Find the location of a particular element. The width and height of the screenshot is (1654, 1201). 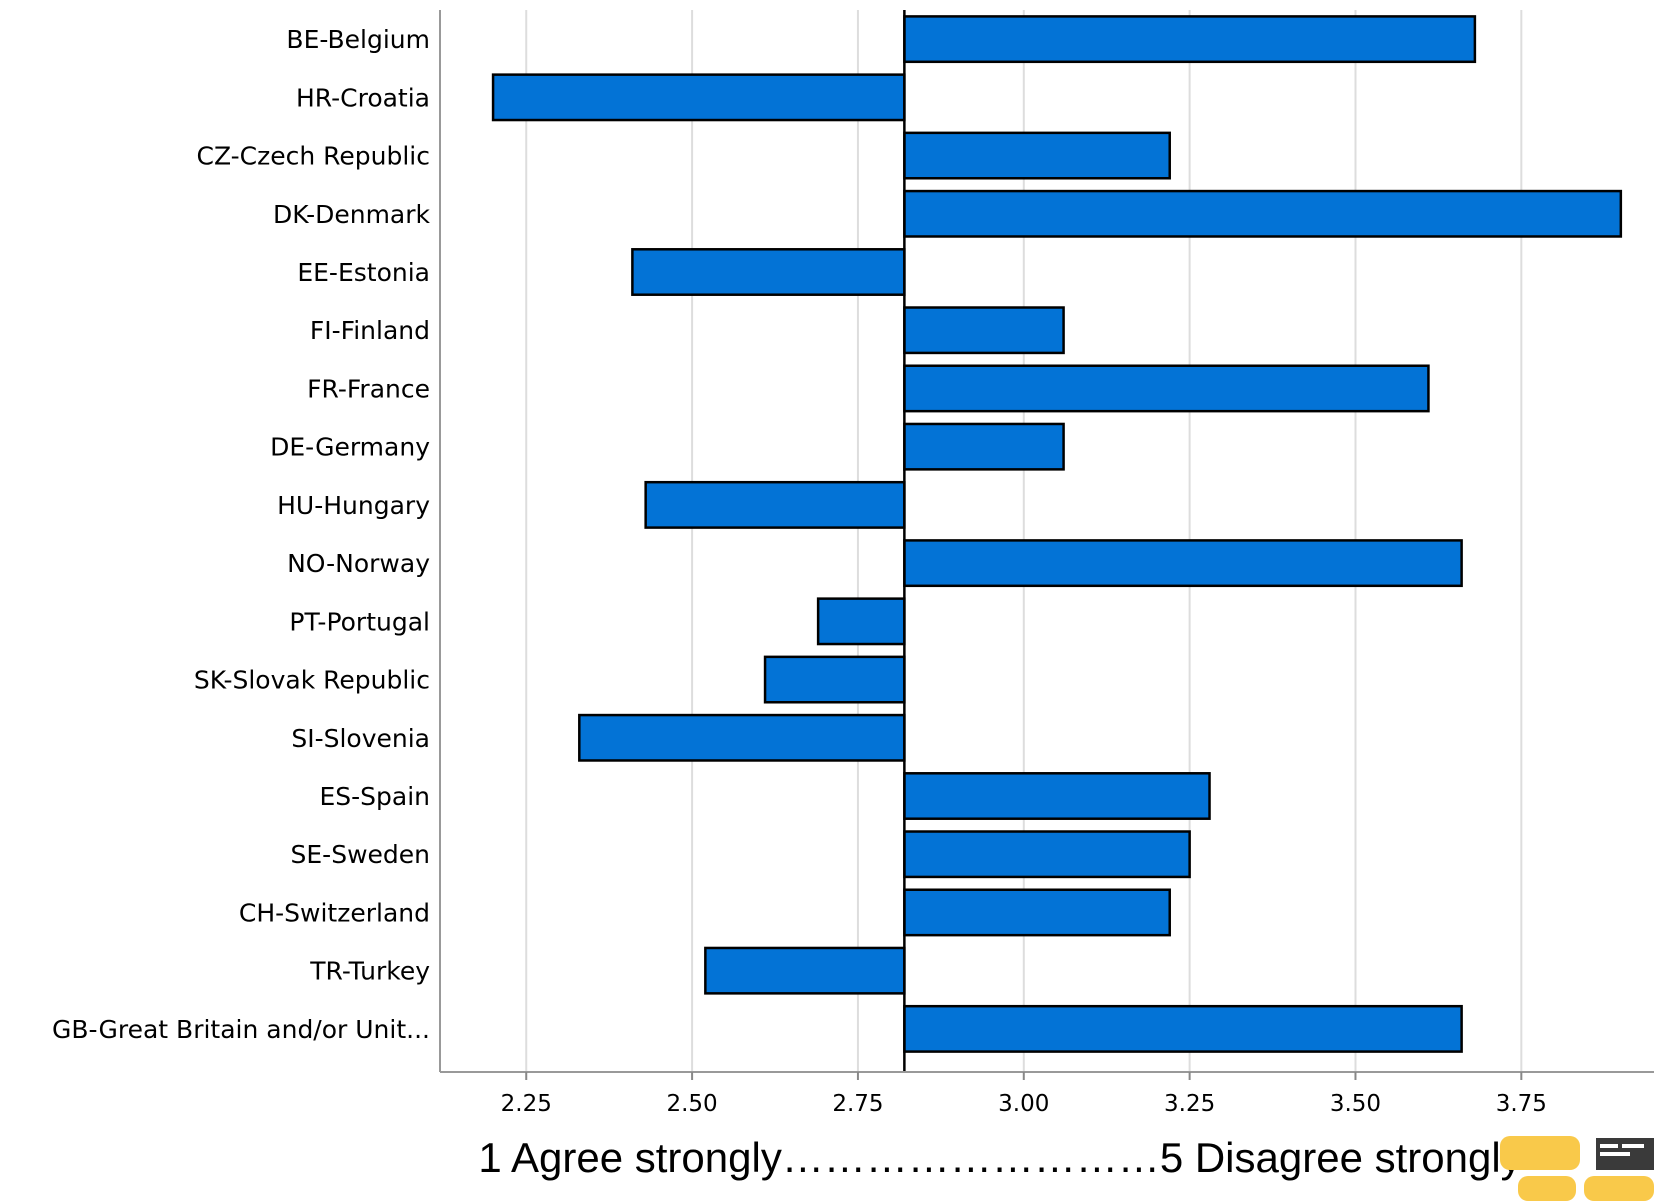

category-label: ES-Spain is located at coordinates (374, 796).